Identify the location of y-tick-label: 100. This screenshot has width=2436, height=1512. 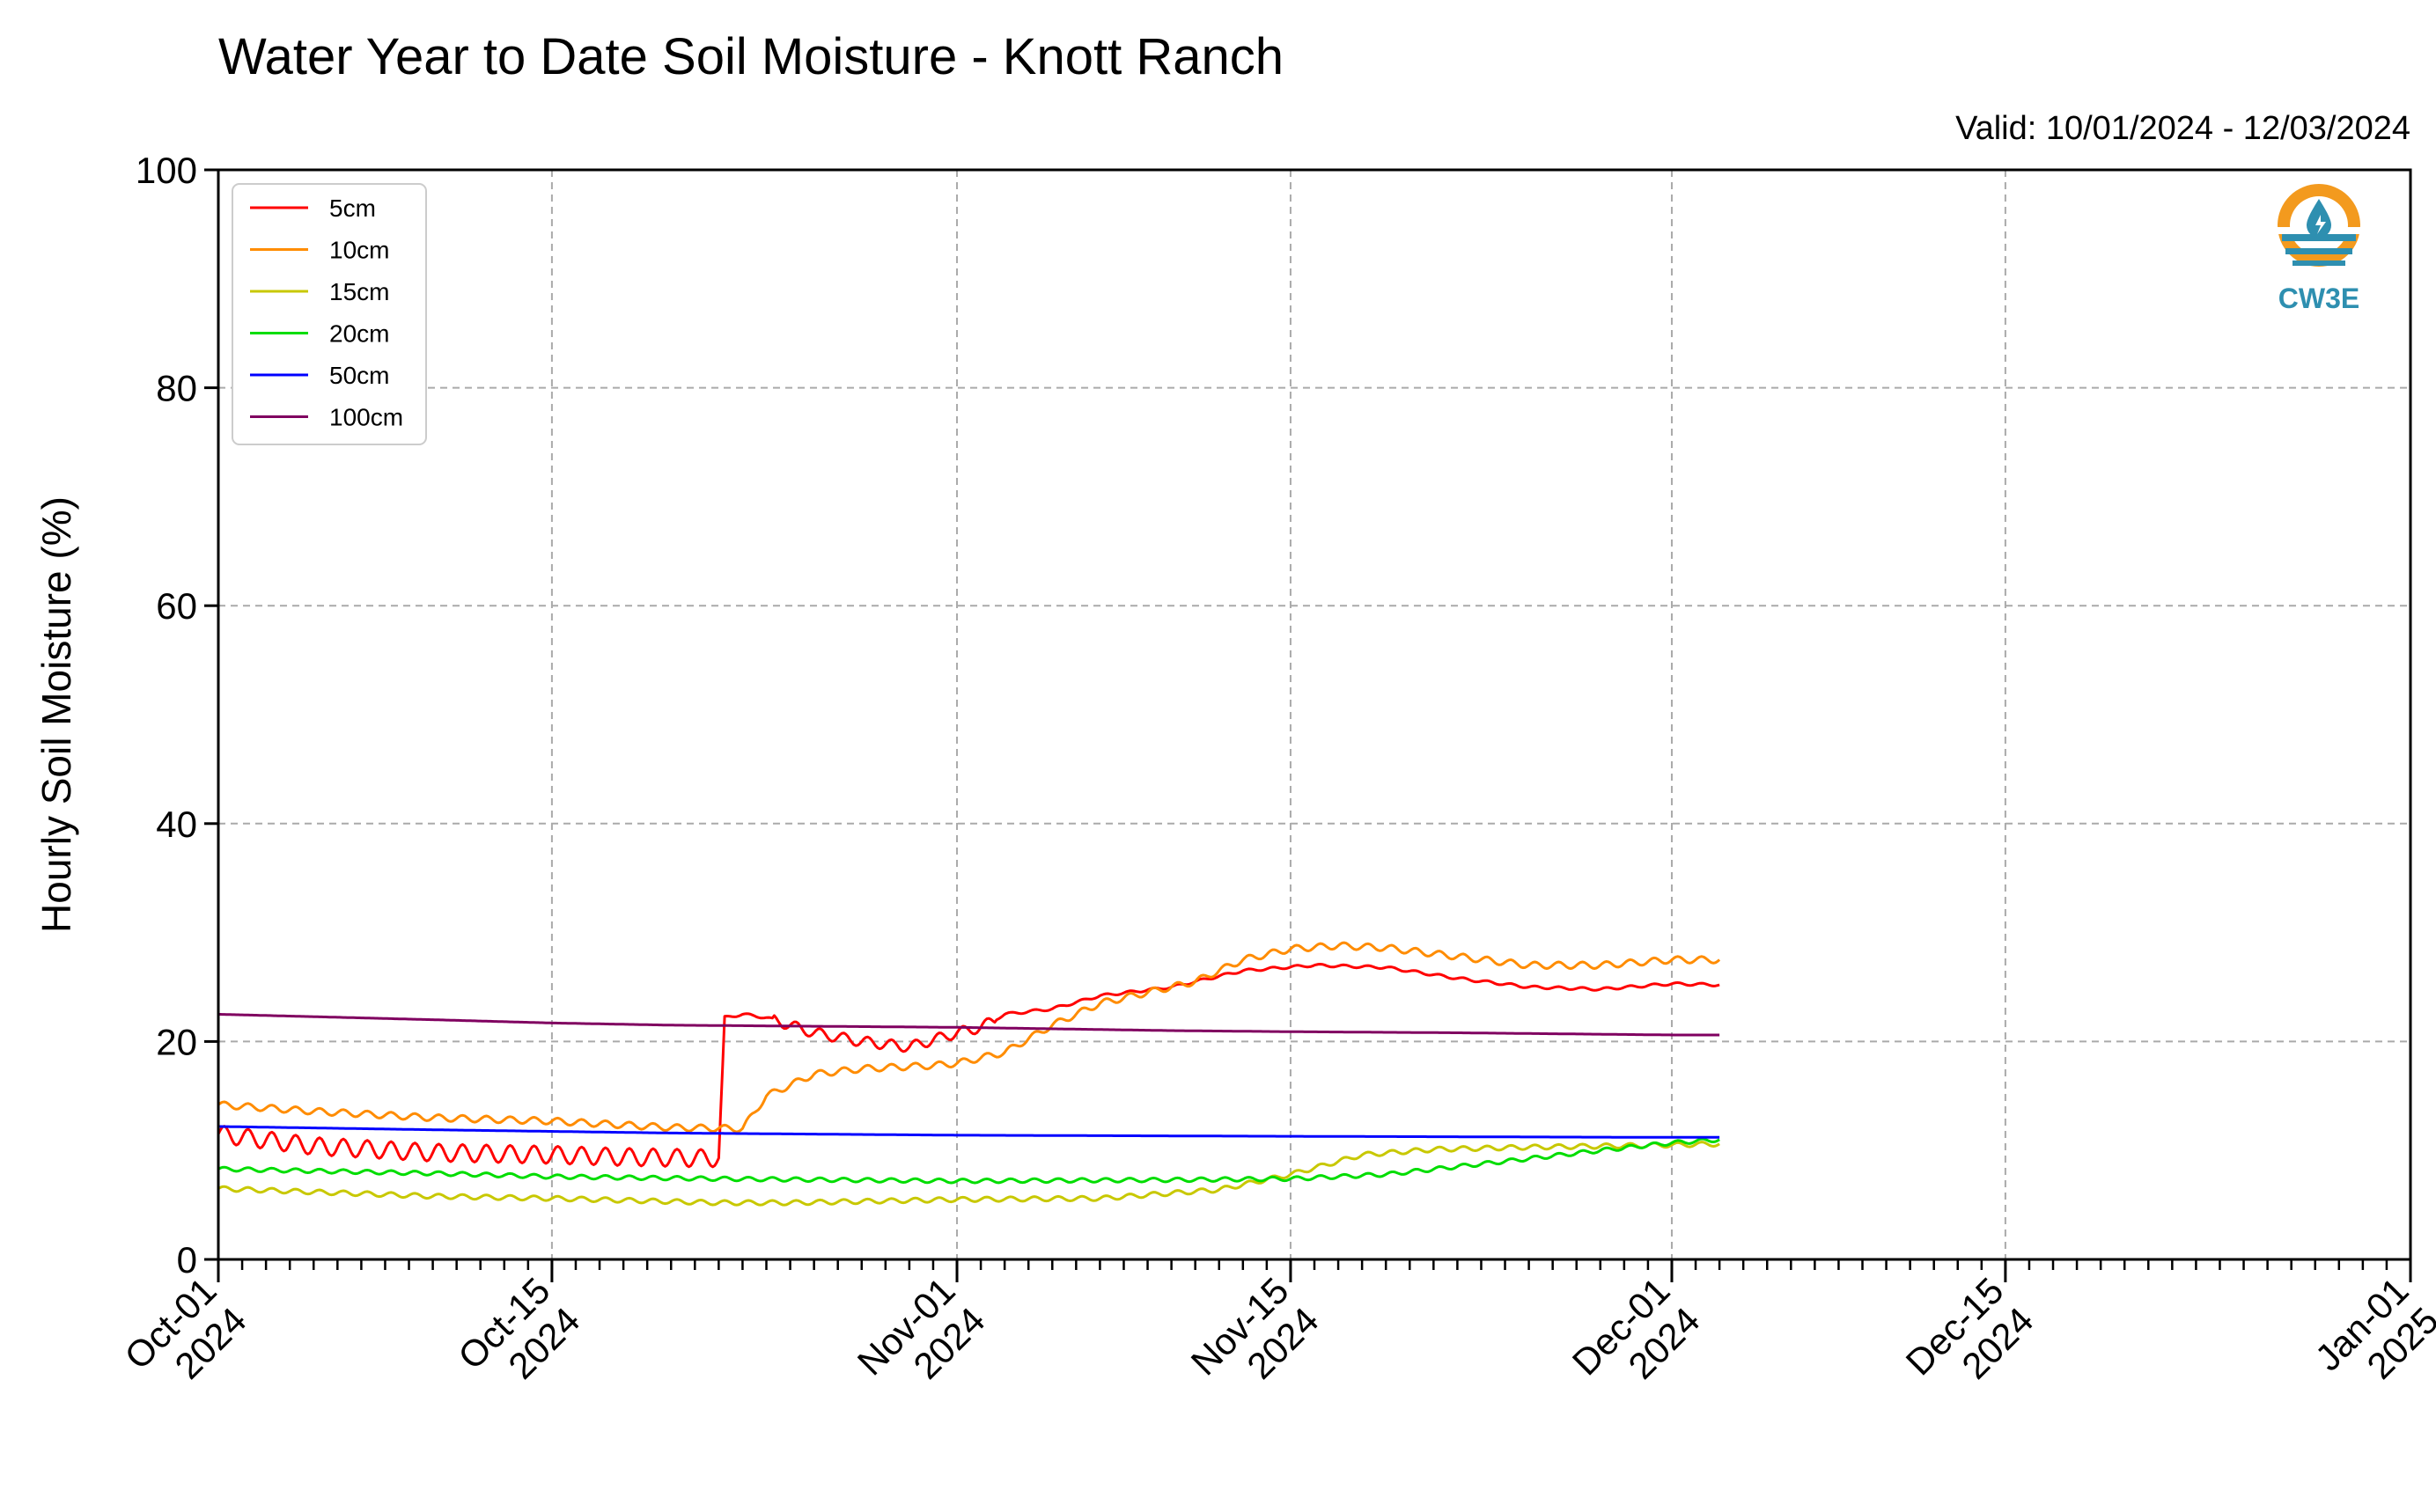
(166, 171).